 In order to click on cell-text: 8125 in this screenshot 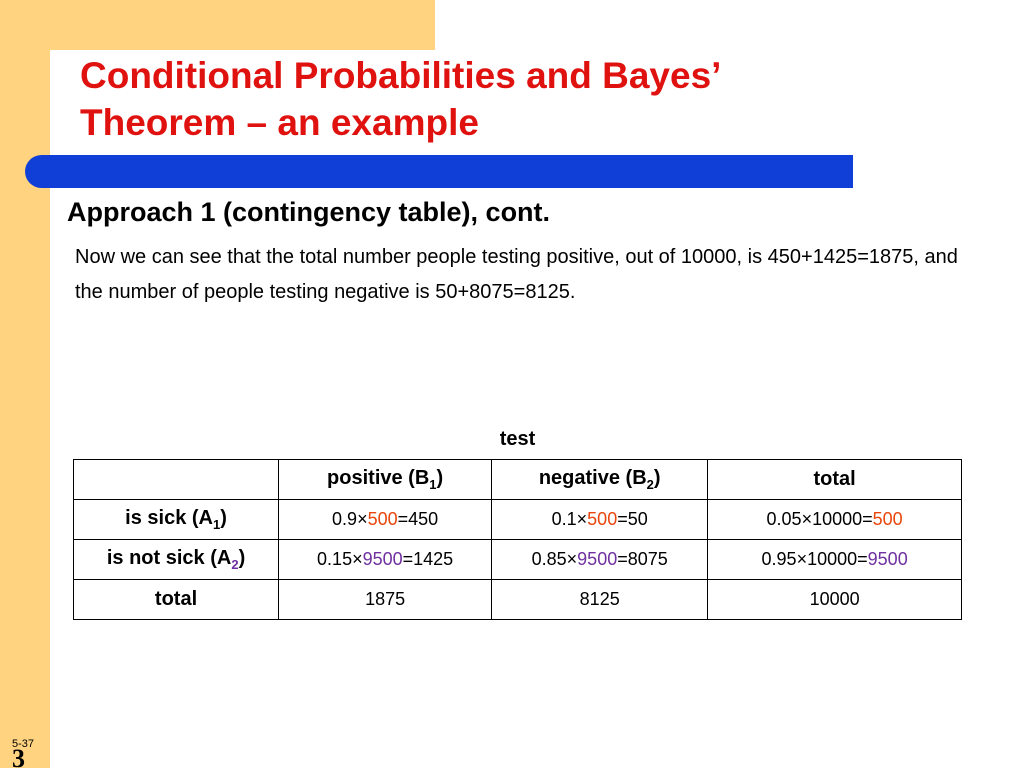, I will do `click(599, 599)`.